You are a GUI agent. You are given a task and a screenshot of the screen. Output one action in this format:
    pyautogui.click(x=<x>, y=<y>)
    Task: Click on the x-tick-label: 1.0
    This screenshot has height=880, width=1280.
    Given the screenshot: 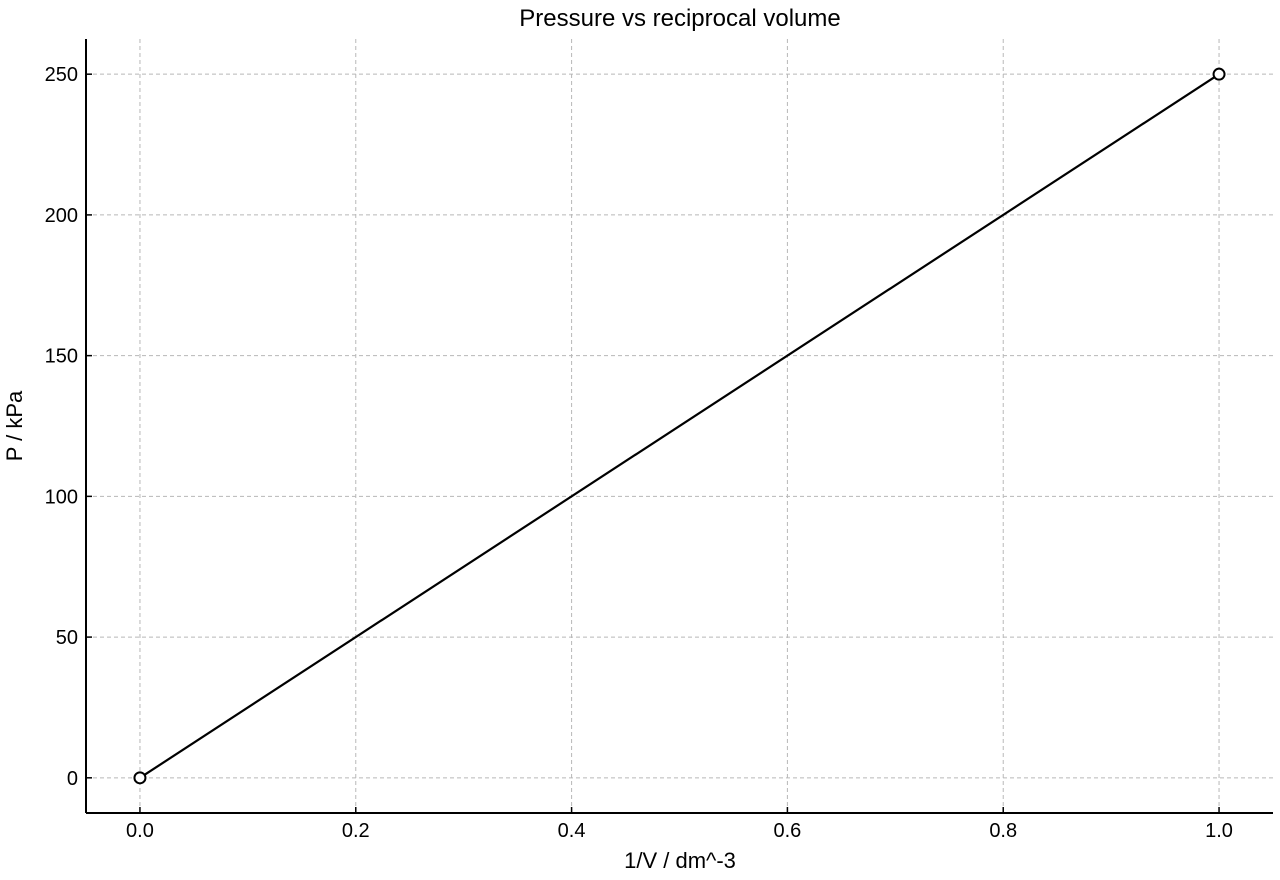 What is the action you would take?
    pyautogui.click(x=1219, y=831)
    